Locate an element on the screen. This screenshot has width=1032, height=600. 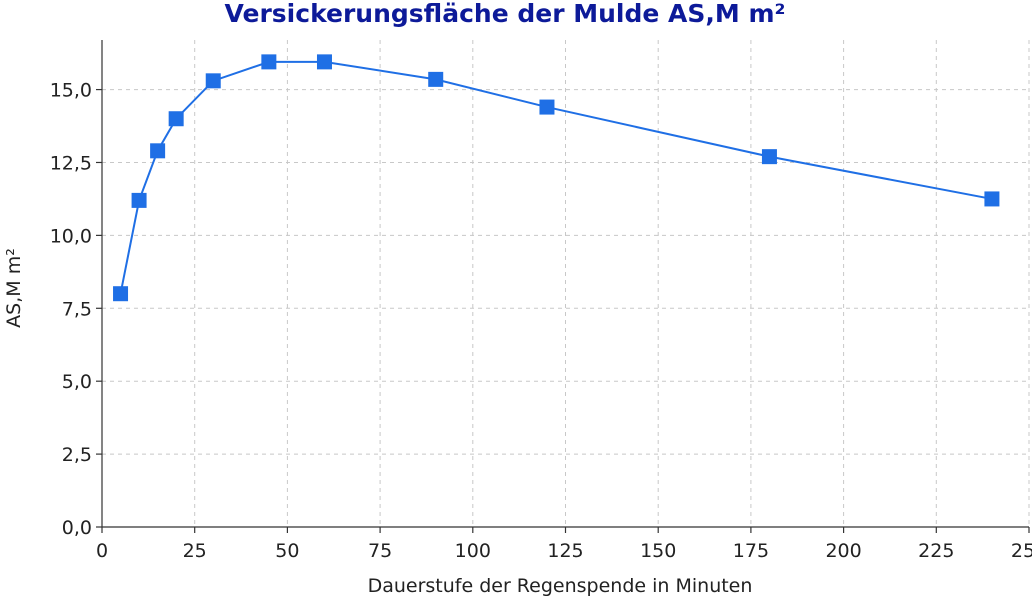
y-tick-label: 5,0 is located at coordinates (77, 382).